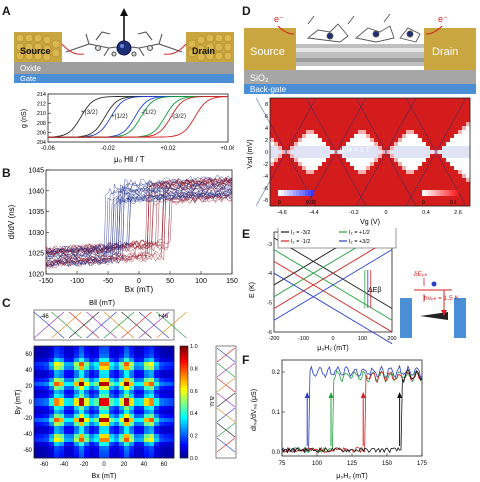  What do you see at coordinates (457, 193) in the screenshot?
I see `panel-d-colorbar-right-cell` at bounding box center [457, 193].